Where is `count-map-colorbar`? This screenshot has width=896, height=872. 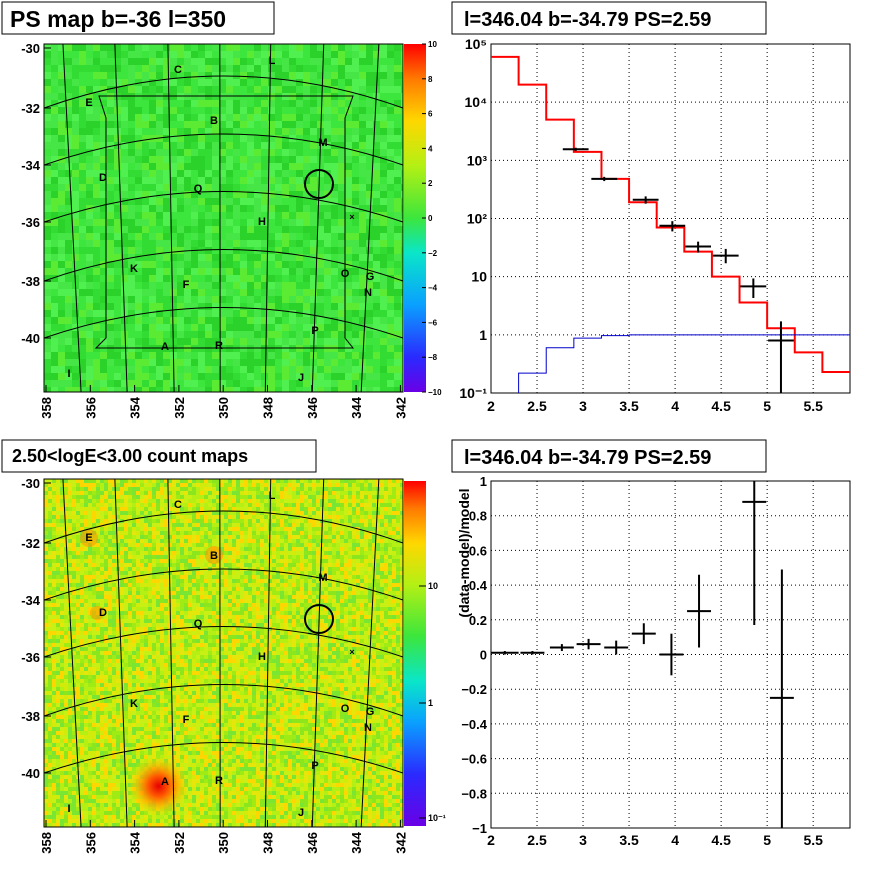 count-map-colorbar is located at coordinates (415, 653).